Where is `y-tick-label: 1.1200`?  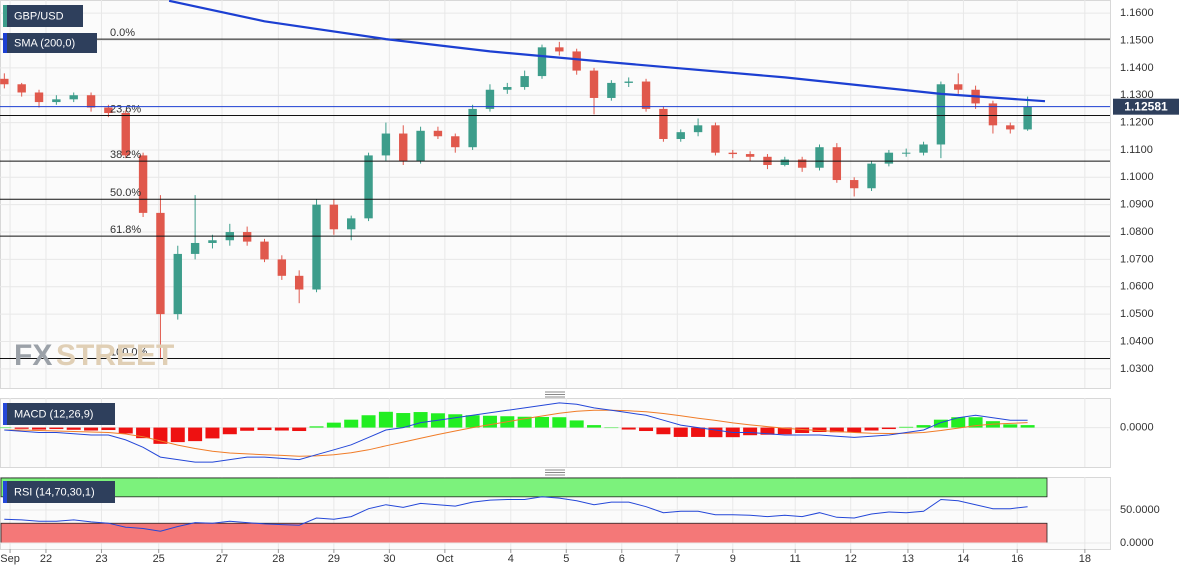 y-tick-label: 1.1200 is located at coordinates (1137, 122).